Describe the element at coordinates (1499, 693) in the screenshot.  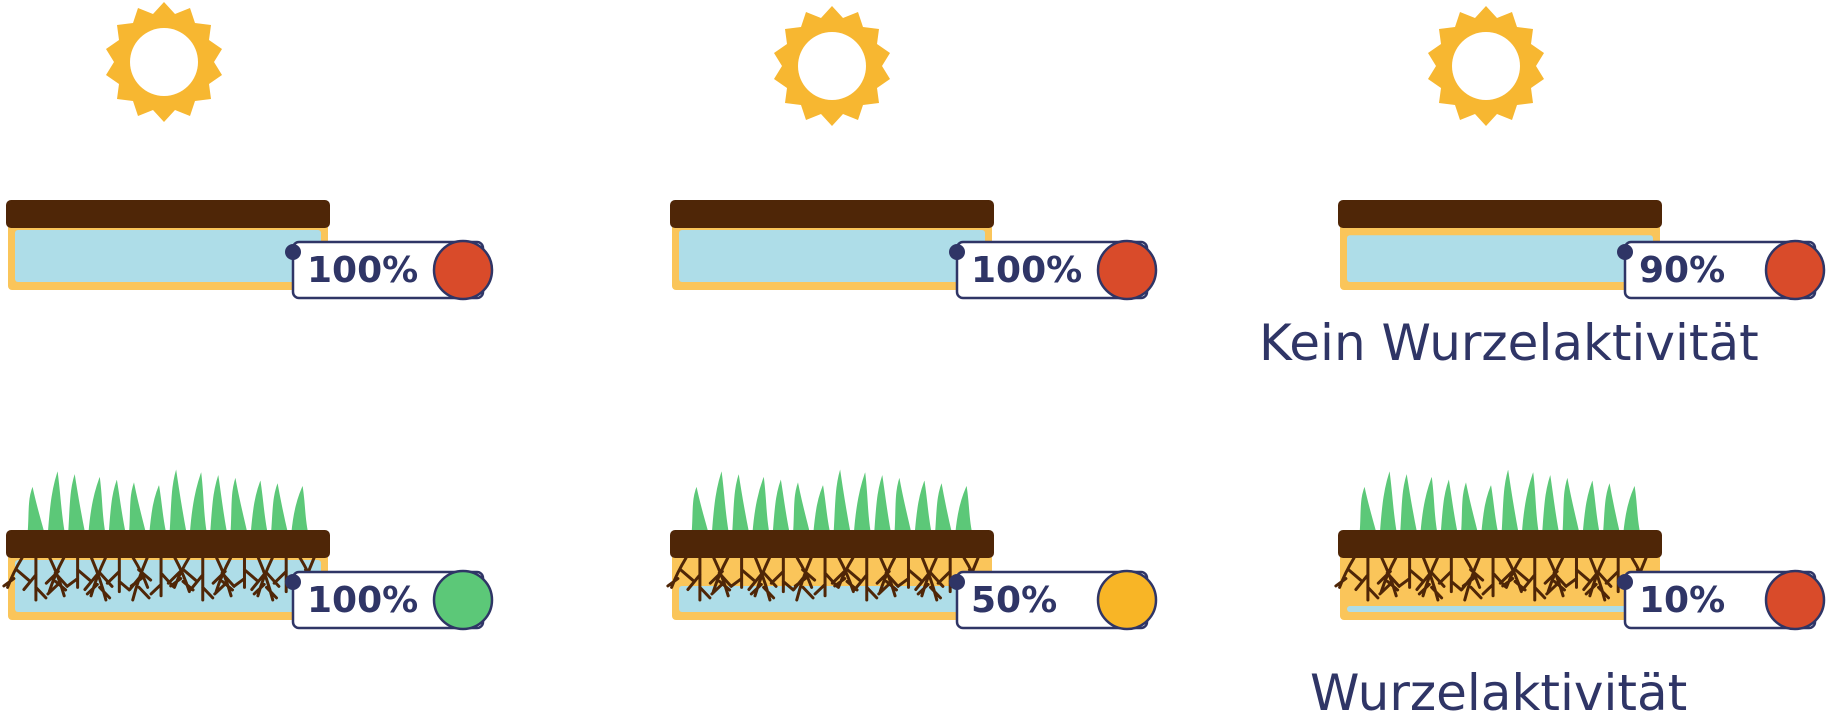
I see `caption-root-activity: Wurzelaktivität` at that location.